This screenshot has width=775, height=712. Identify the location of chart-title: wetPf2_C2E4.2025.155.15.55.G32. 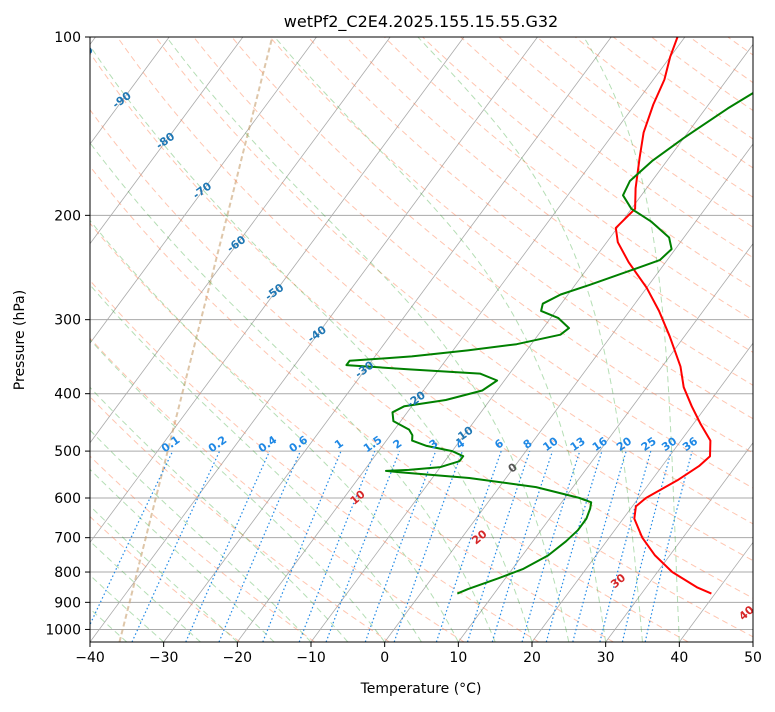
(421, 22).